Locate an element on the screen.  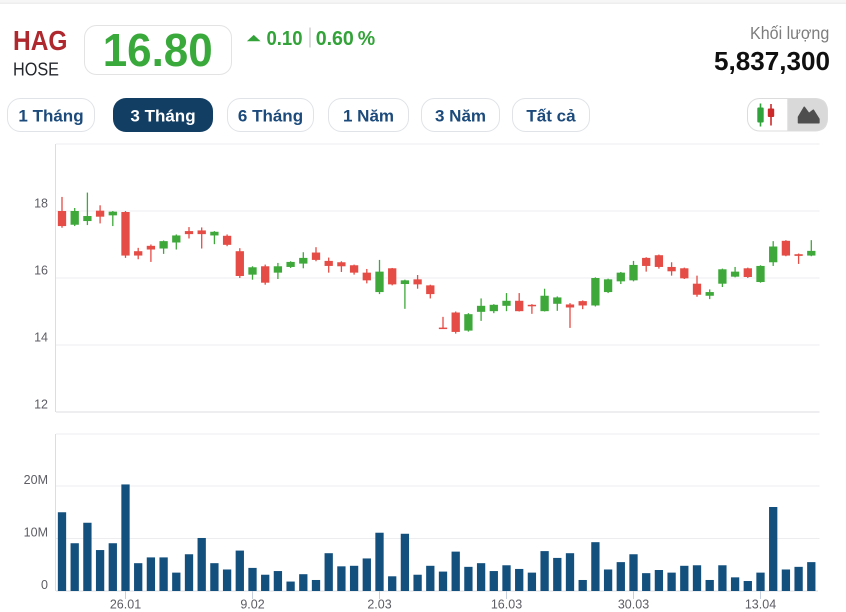
svg-text: 5,837,300 is located at coordinates (772, 61).